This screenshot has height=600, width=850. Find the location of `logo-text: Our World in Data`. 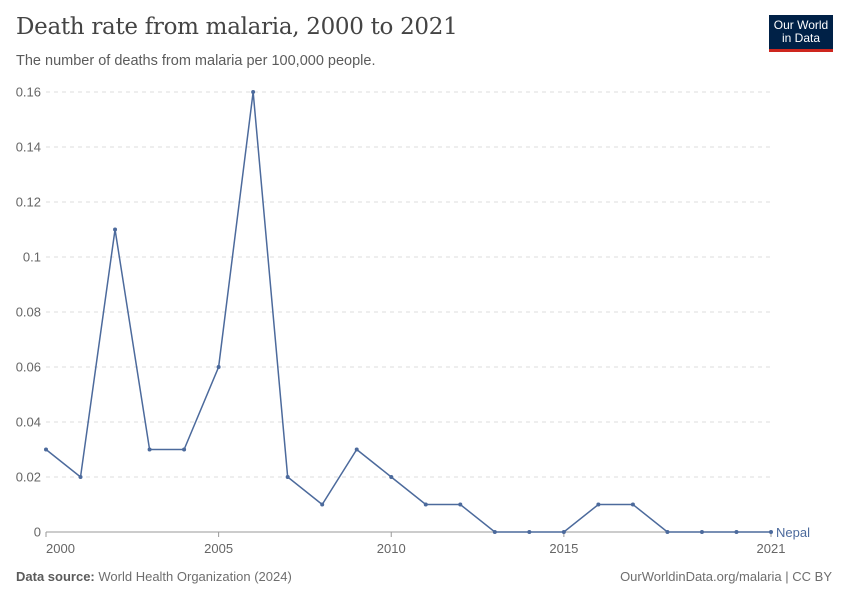

logo-text: Our World in Data is located at coordinates (801, 31).